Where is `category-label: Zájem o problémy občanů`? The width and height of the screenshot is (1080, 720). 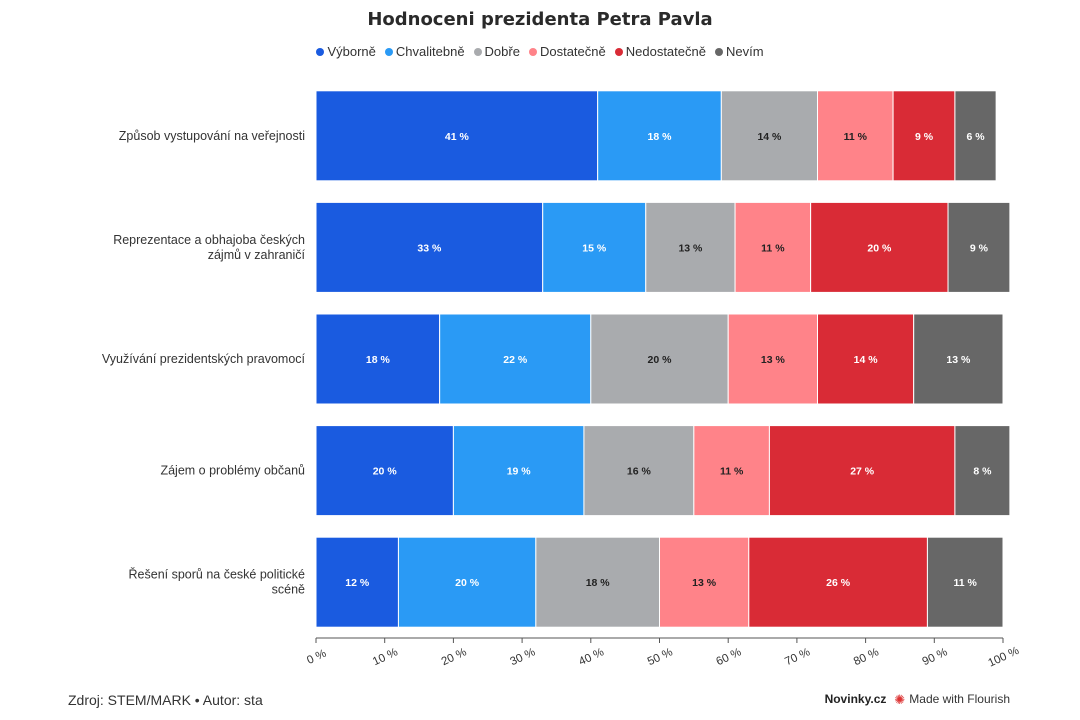
category-label: Zájem o problémy občanů is located at coordinates (232, 471).